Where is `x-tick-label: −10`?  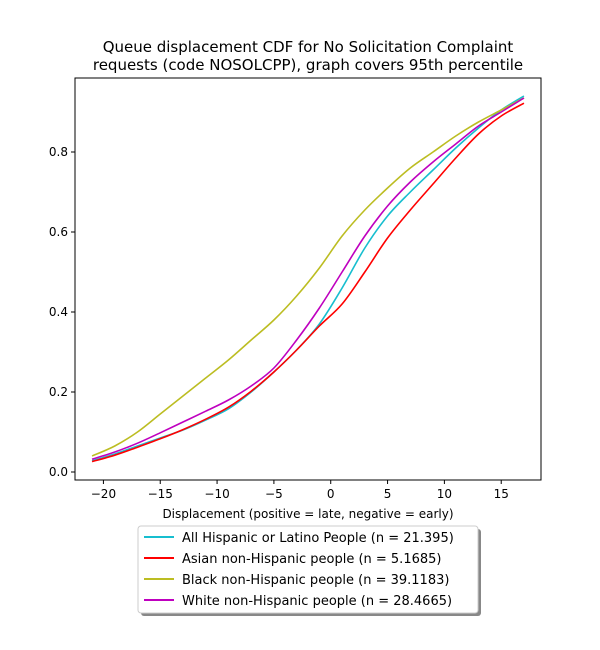 x-tick-label: −10 is located at coordinates (216, 494).